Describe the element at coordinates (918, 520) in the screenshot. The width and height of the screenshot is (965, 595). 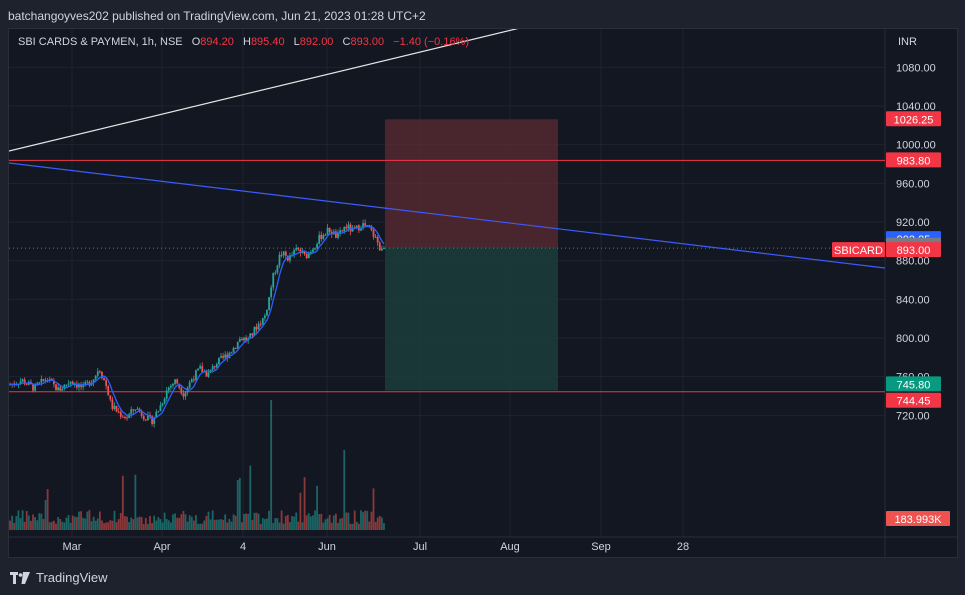
I see `volume-label-text: 183.993K` at that location.